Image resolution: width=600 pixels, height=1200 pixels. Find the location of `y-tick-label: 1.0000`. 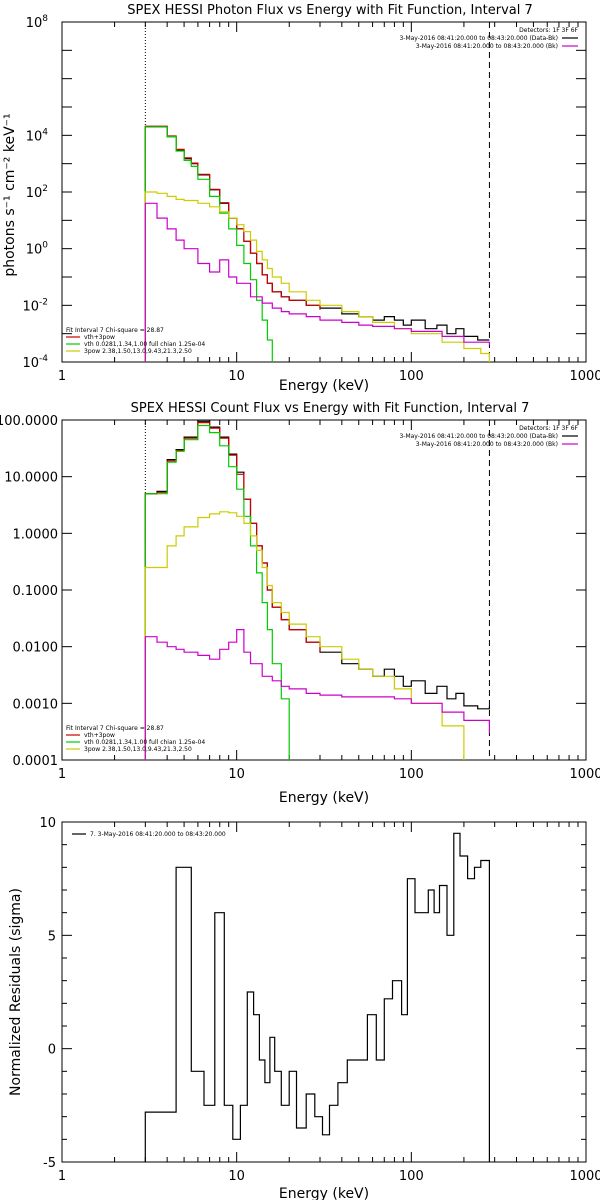

y-tick-label: 1.0000 is located at coordinates (36, 534).